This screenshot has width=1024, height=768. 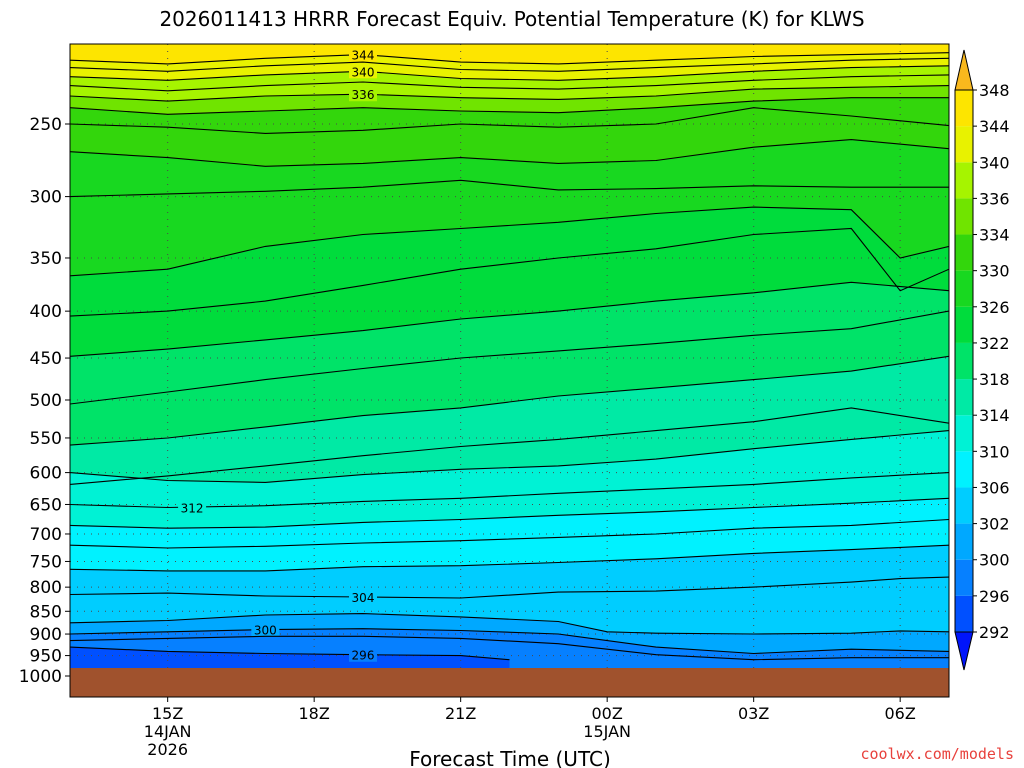 I want to click on colorbar-tick-label: 310, so click(x=994, y=451).